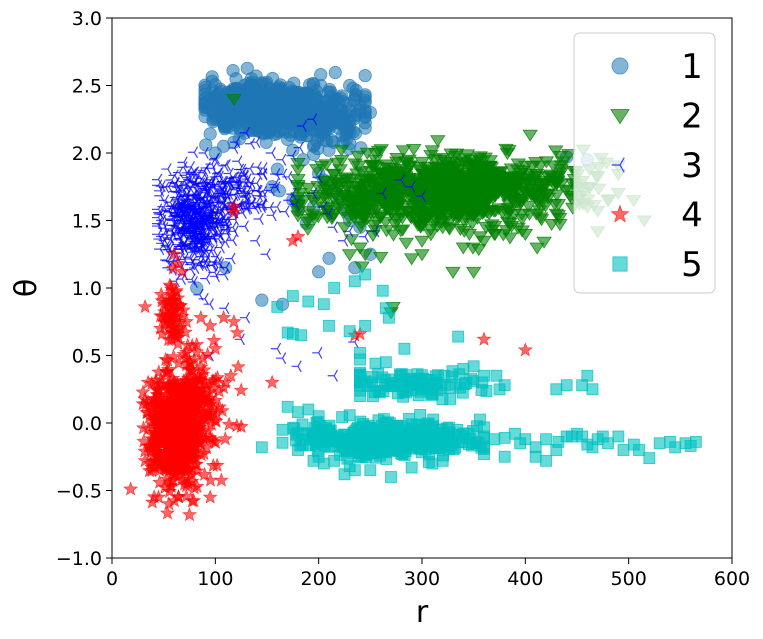  What do you see at coordinates (215, 579) in the screenshot?
I see `x-tick-label: 100` at bounding box center [215, 579].